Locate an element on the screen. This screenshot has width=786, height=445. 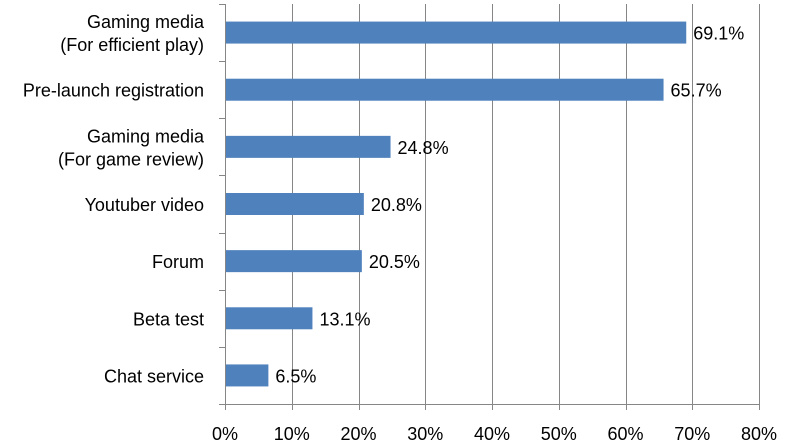
category-label: (For game review) is located at coordinates (131, 159).